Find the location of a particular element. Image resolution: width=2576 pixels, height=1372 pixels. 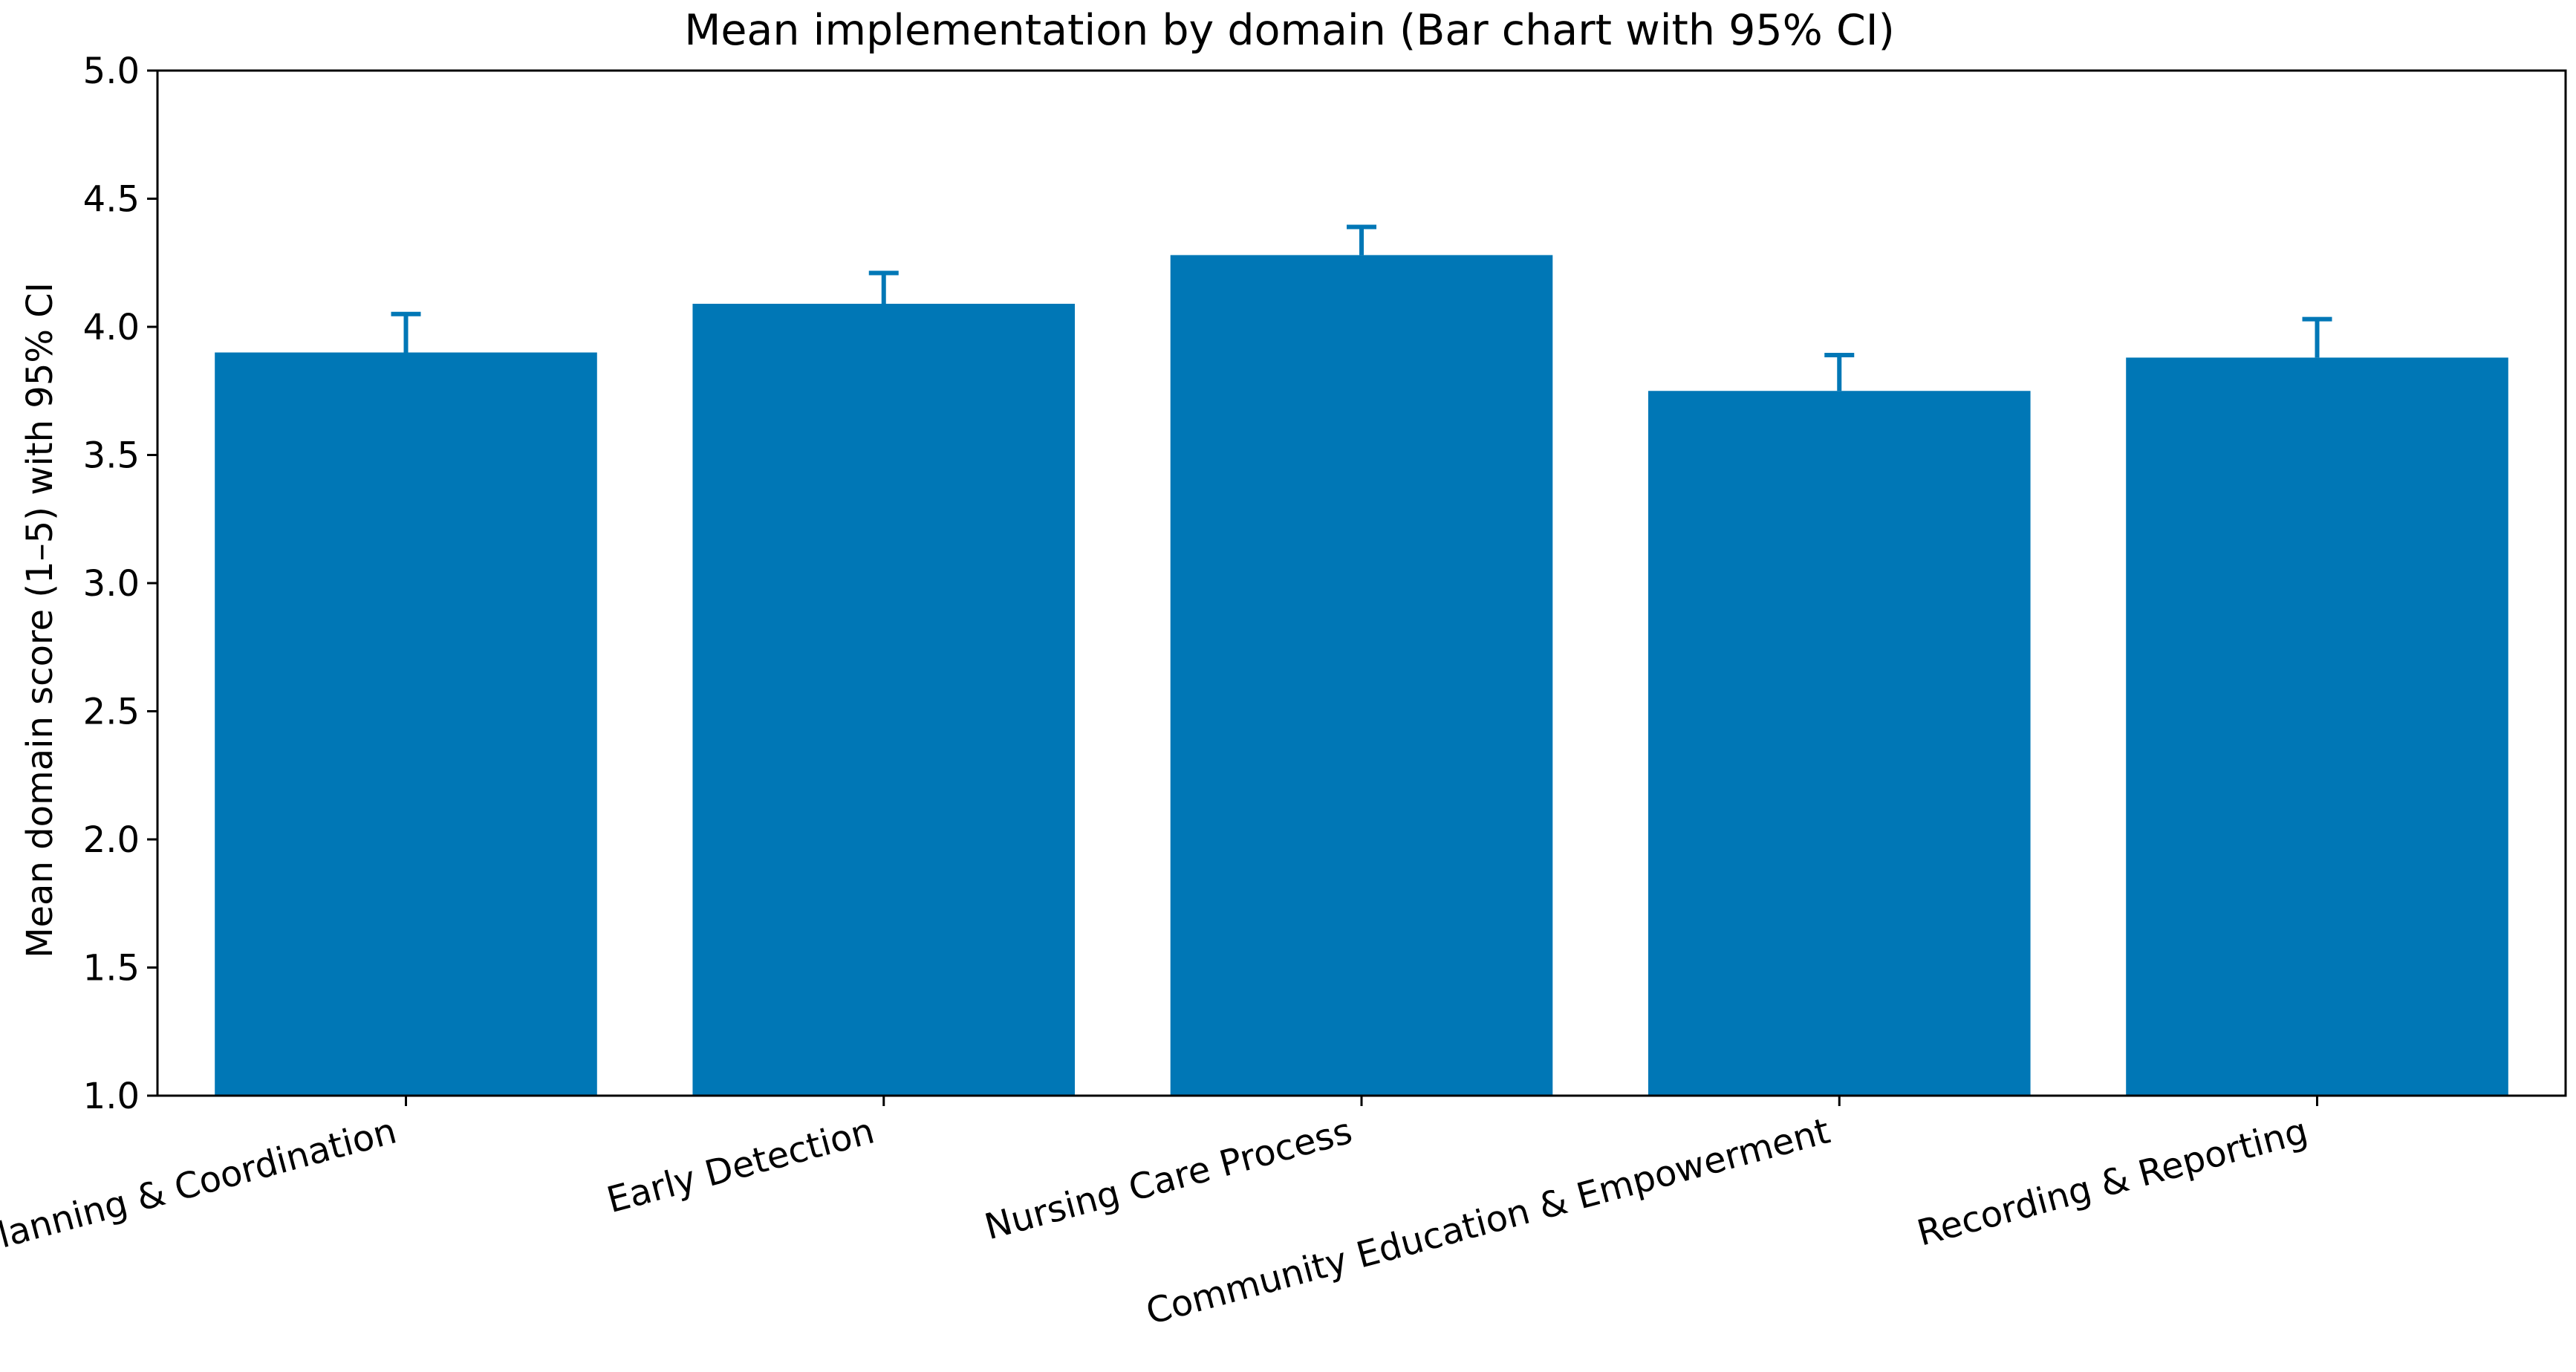

y-tick-label: 1.5 is located at coordinates (111, 968).